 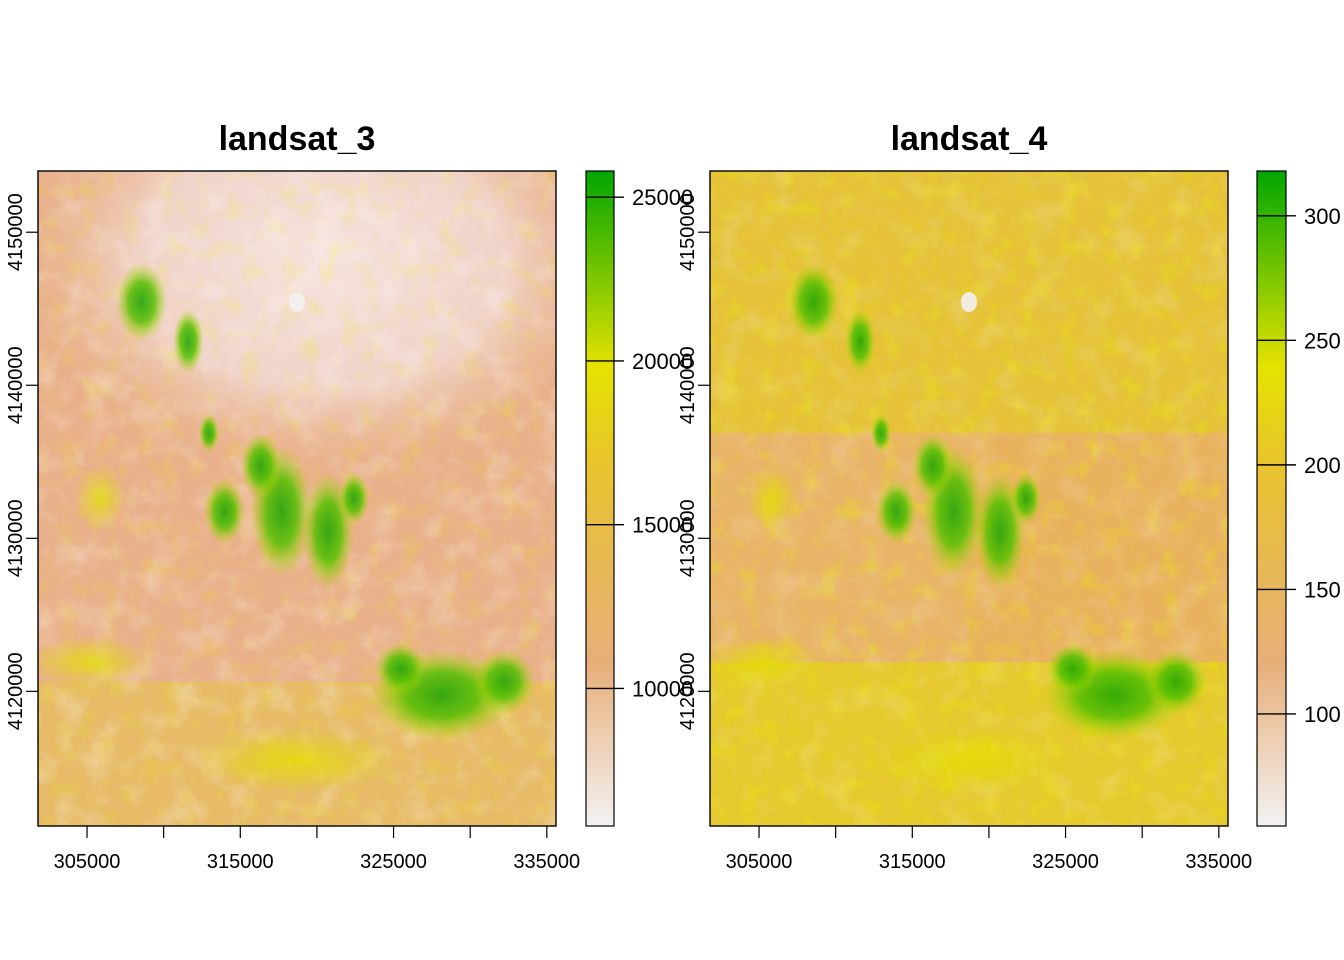 I want to click on panel-title: landsat_3, so click(x=297, y=139).